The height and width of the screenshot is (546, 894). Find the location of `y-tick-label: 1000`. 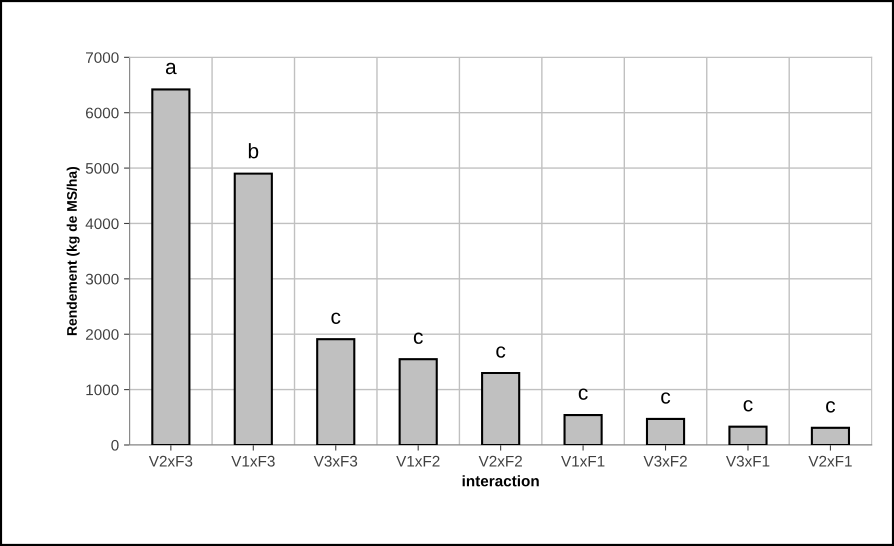

y-tick-label: 1000 is located at coordinates (102, 390).